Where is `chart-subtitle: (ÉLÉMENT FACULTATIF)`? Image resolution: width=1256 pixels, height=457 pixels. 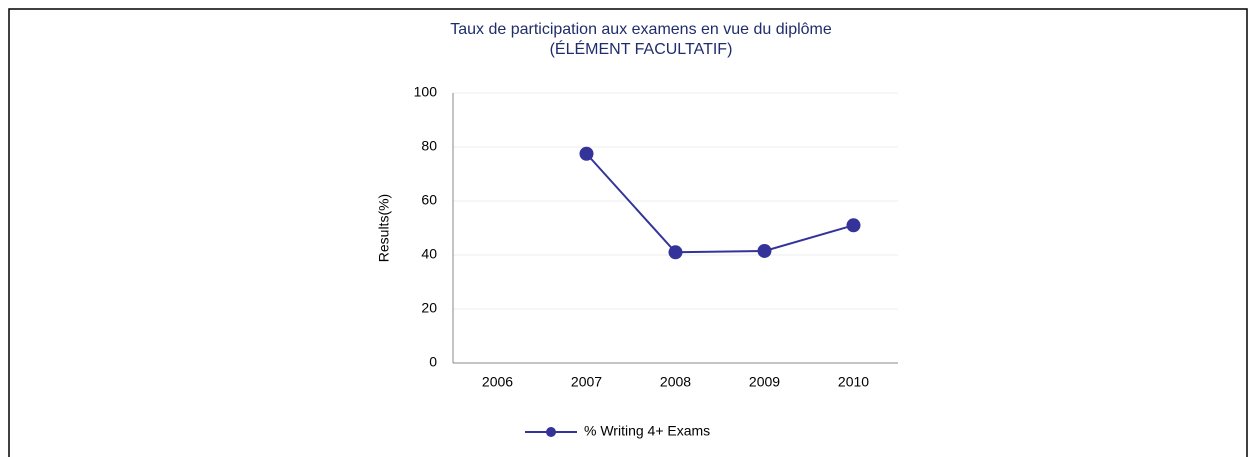 chart-subtitle: (ÉLÉMENT FACULTATIF) is located at coordinates (641, 48).